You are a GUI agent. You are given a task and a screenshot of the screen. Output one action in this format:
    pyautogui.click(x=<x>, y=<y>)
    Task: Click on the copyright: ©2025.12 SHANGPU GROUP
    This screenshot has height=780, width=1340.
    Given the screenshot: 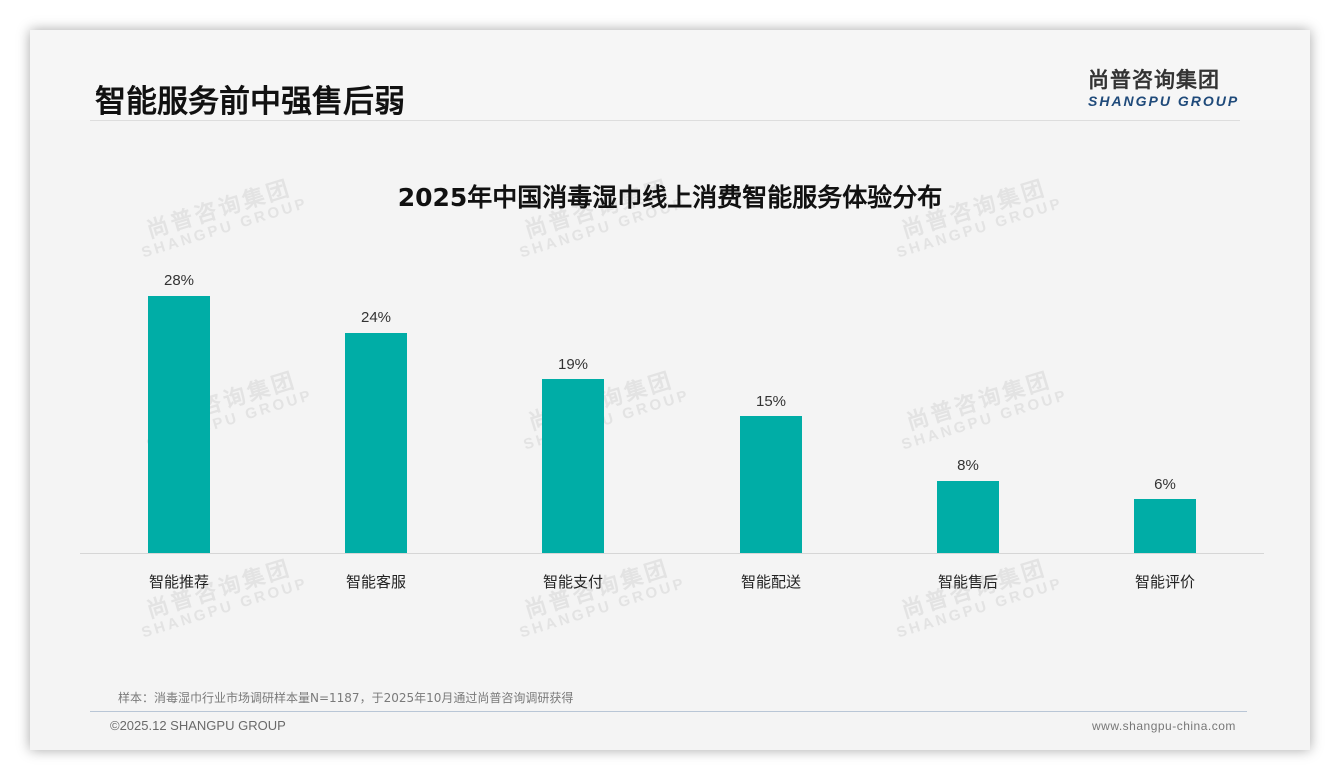 What is the action you would take?
    pyautogui.click(x=198, y=725)
    